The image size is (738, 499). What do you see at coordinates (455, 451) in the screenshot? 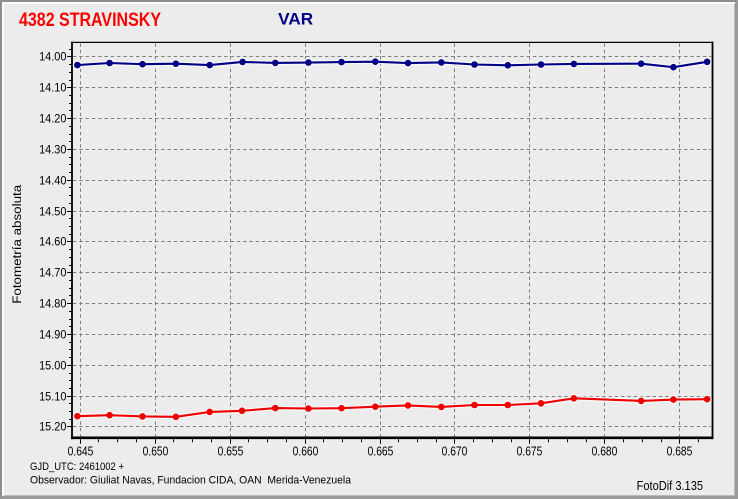
I see `svg-text: 0.670` at bounding box center [455, 451].